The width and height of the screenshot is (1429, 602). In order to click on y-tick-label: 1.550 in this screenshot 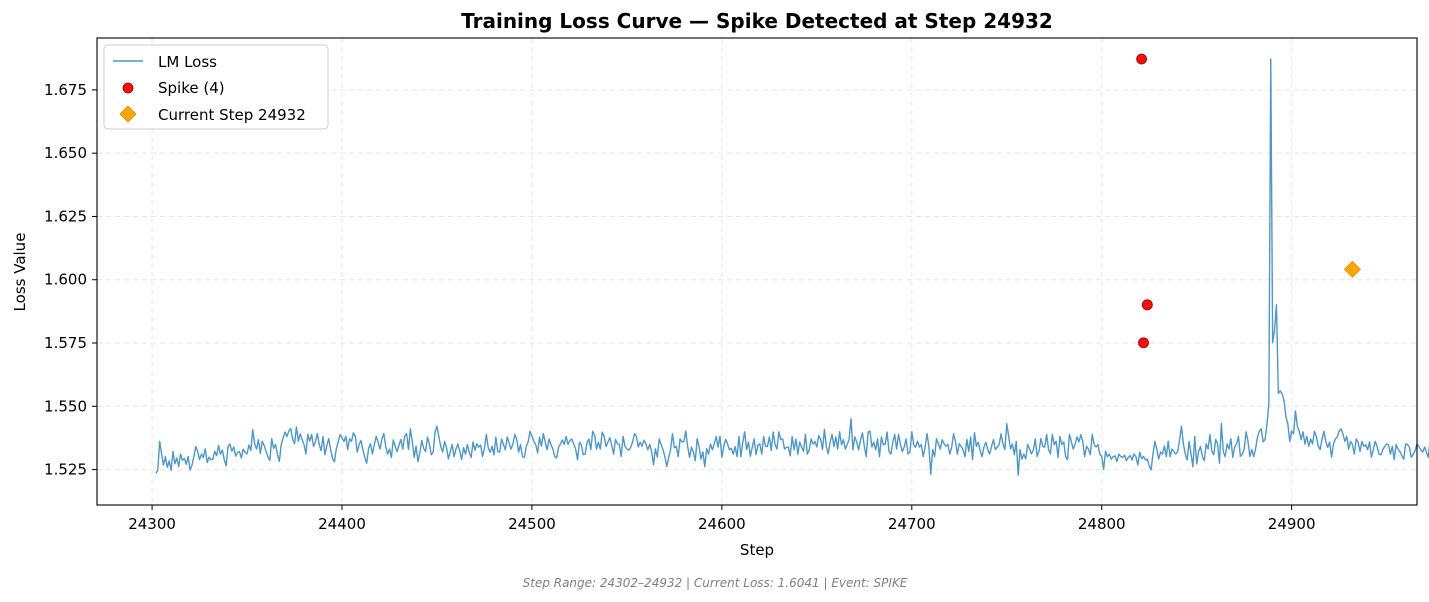, I will do `click(65, 406)`.